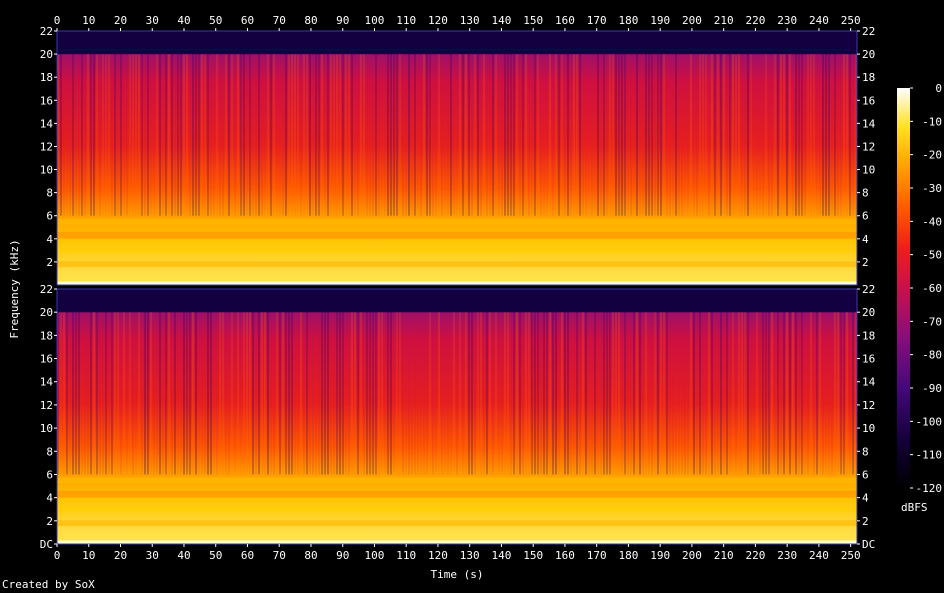 Image resolution: width=944 pixels, height=593 pixels. I want to click on above-cutoff-region, so click(457, 43).